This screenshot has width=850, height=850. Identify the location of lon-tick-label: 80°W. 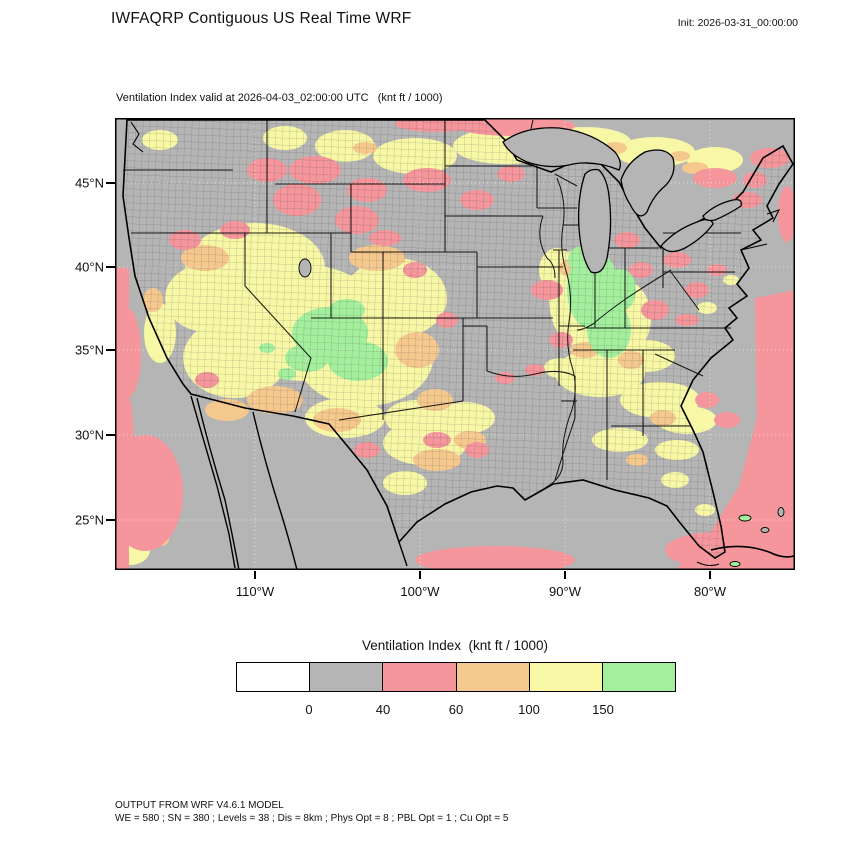
(710, 591).